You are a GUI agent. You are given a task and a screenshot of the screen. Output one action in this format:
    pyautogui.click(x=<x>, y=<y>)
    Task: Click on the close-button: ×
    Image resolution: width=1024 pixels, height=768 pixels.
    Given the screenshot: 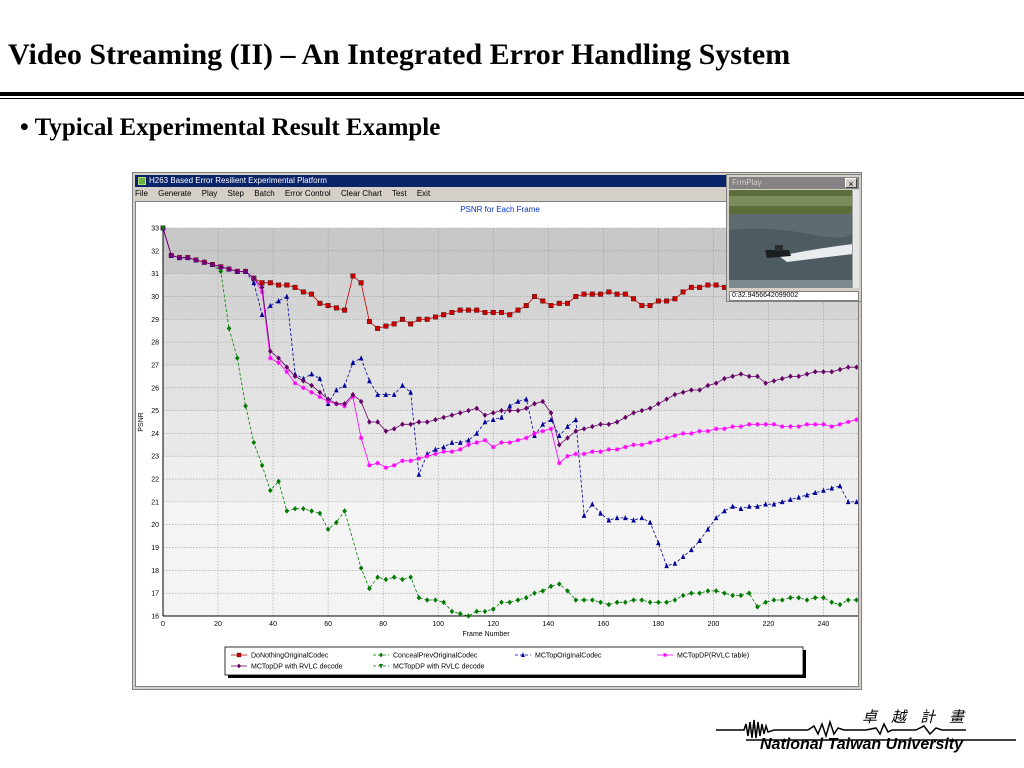 What is the action you would take?
    pyautogui.click(x=851, y=183)
    